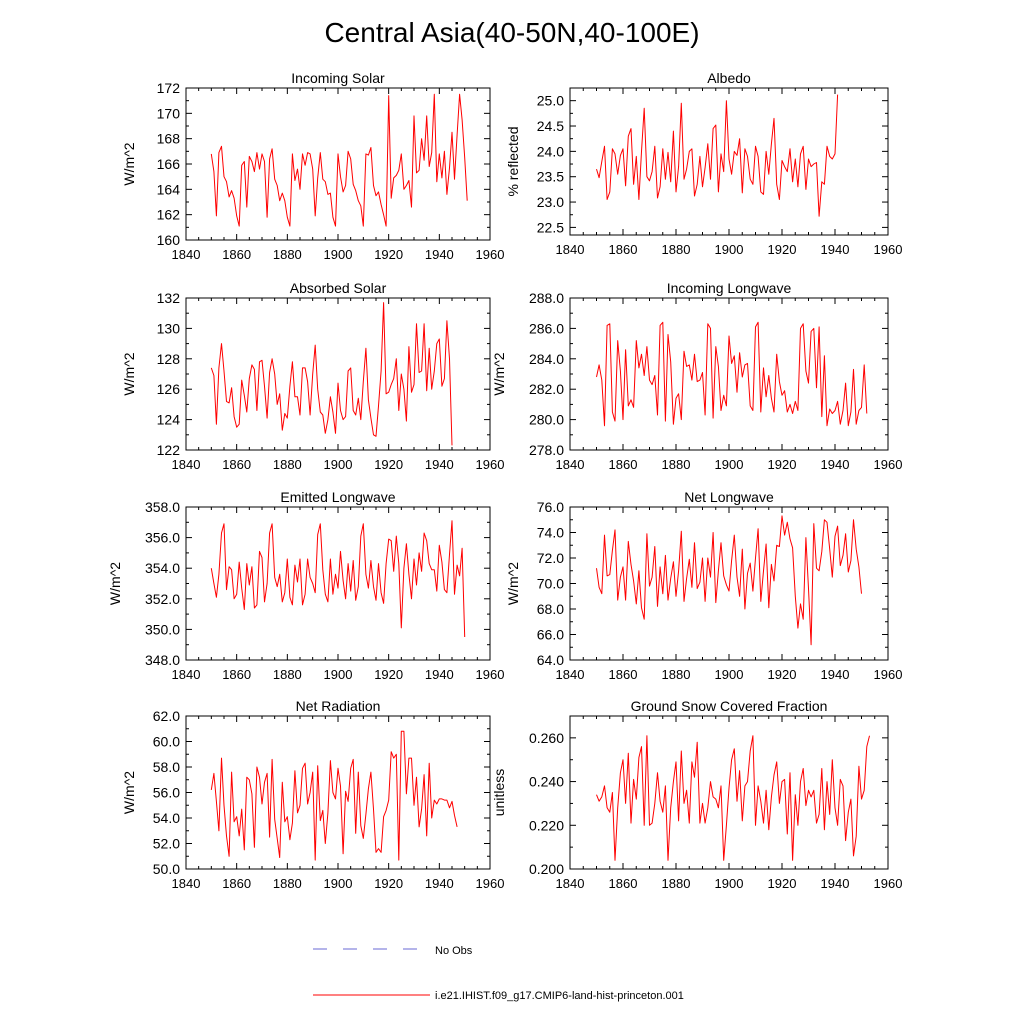  What do you see at coordinates (550, 177) in the screenshot?
I see `y-tick-label: 23.5` at bounding box center [550, 177].